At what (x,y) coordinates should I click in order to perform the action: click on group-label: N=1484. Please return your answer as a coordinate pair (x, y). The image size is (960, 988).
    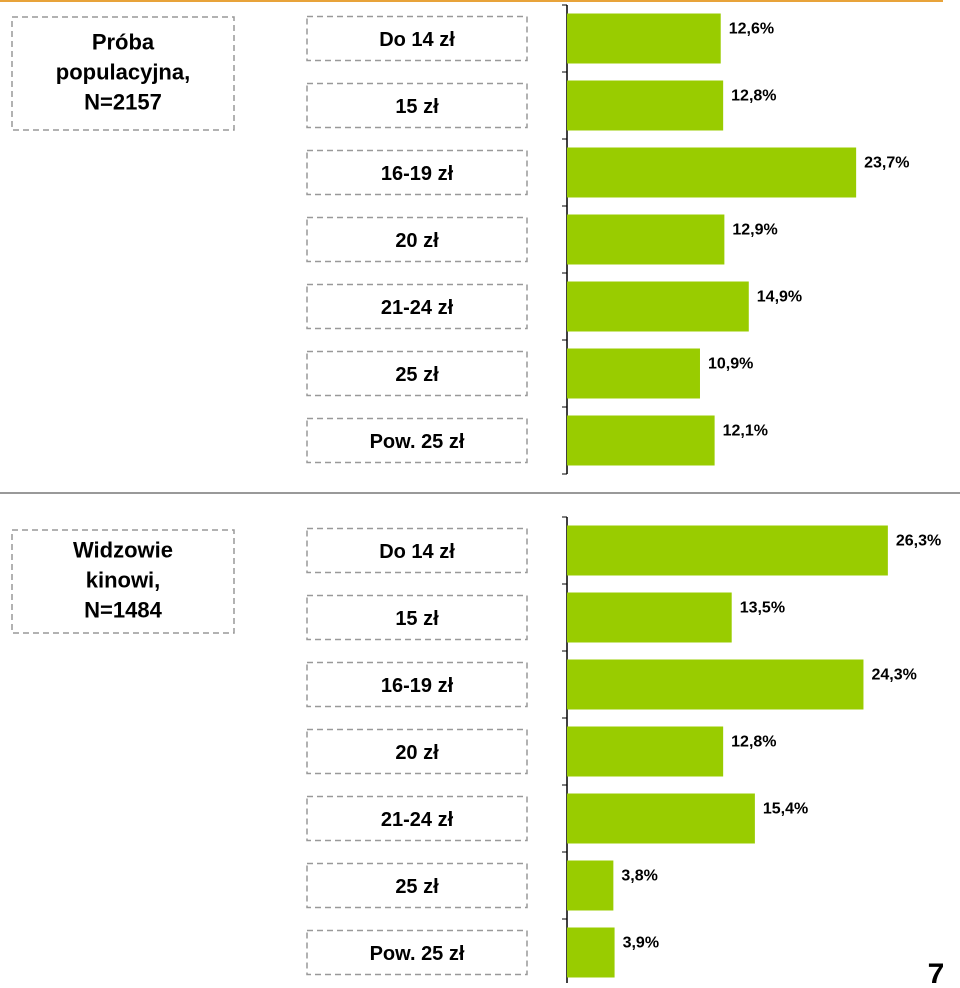
    Looking at the image, I should click on (123, 609).